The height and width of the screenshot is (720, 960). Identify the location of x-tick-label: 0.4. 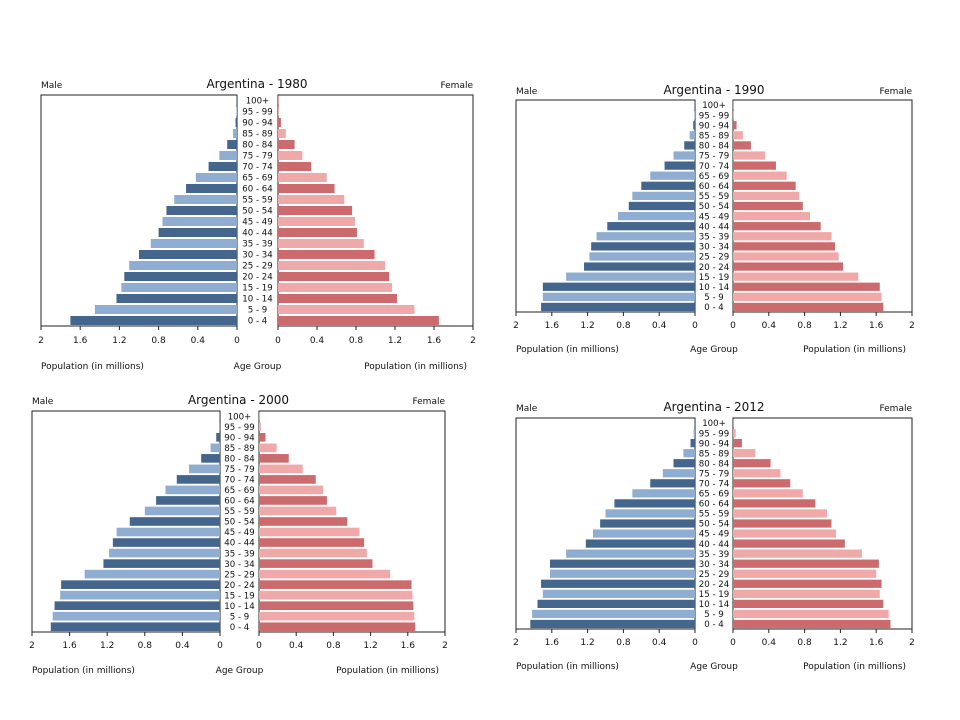
(182, 646).